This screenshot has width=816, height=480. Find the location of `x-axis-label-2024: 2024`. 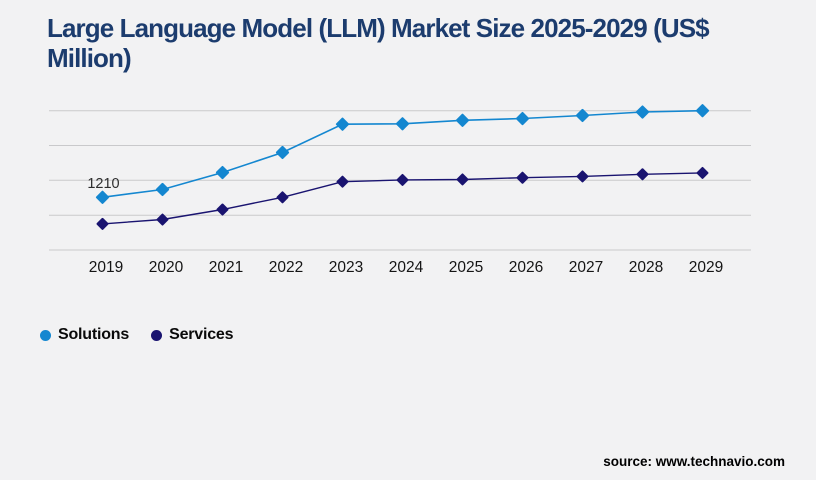

x-axis-label-2024: 2024 is located at coordinates (406, 267).